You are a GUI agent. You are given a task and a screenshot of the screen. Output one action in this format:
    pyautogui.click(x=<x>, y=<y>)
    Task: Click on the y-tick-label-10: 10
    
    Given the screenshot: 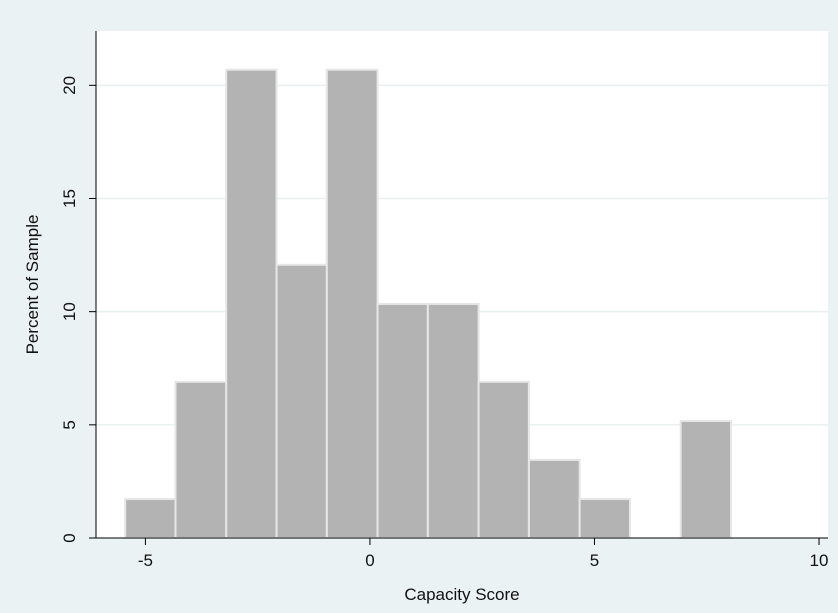 What is the action you would take?
    pyautogui.click(x=69, y=311)
    